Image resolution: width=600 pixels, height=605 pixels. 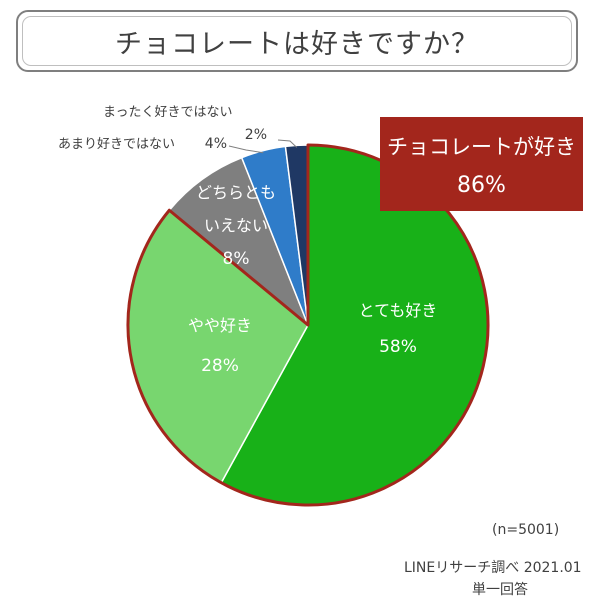 What do you see at coordinates (116, 144) in the screenshot?
I see `slice-label-not-much-like: あまり好きではない` at bounding box center [116, 144].